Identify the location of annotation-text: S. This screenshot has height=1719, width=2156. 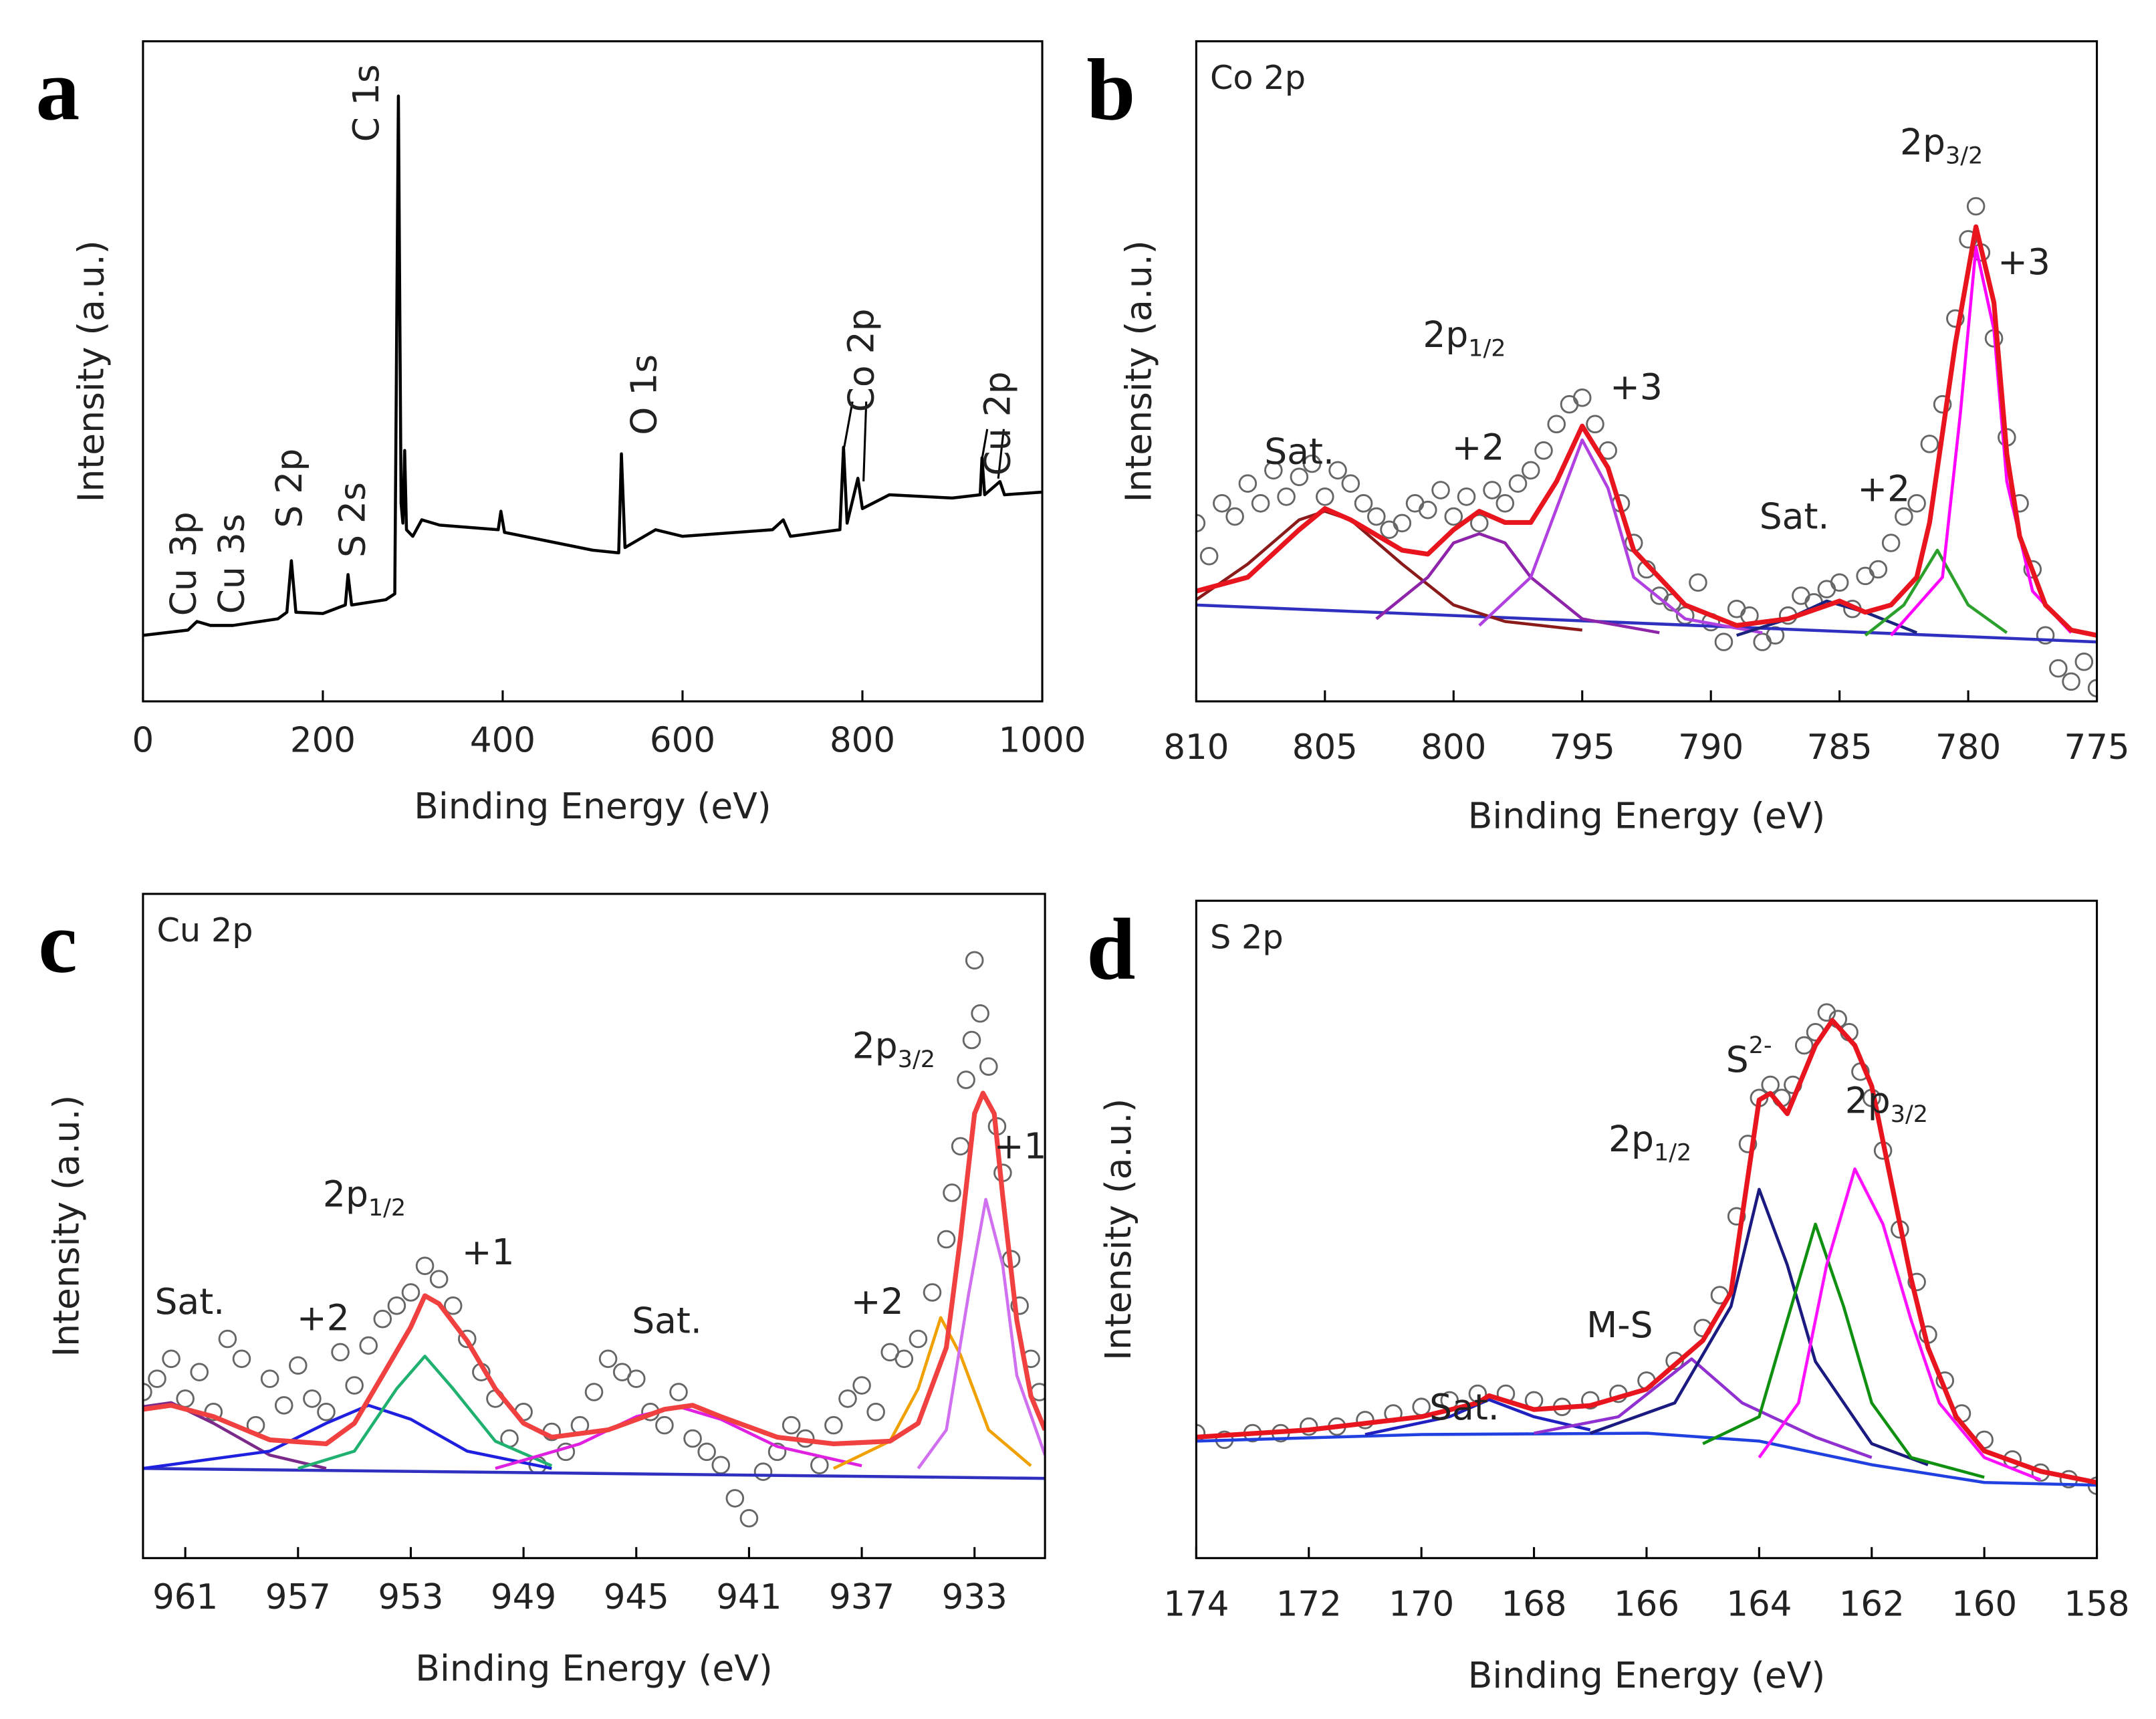
(1737, 1059).